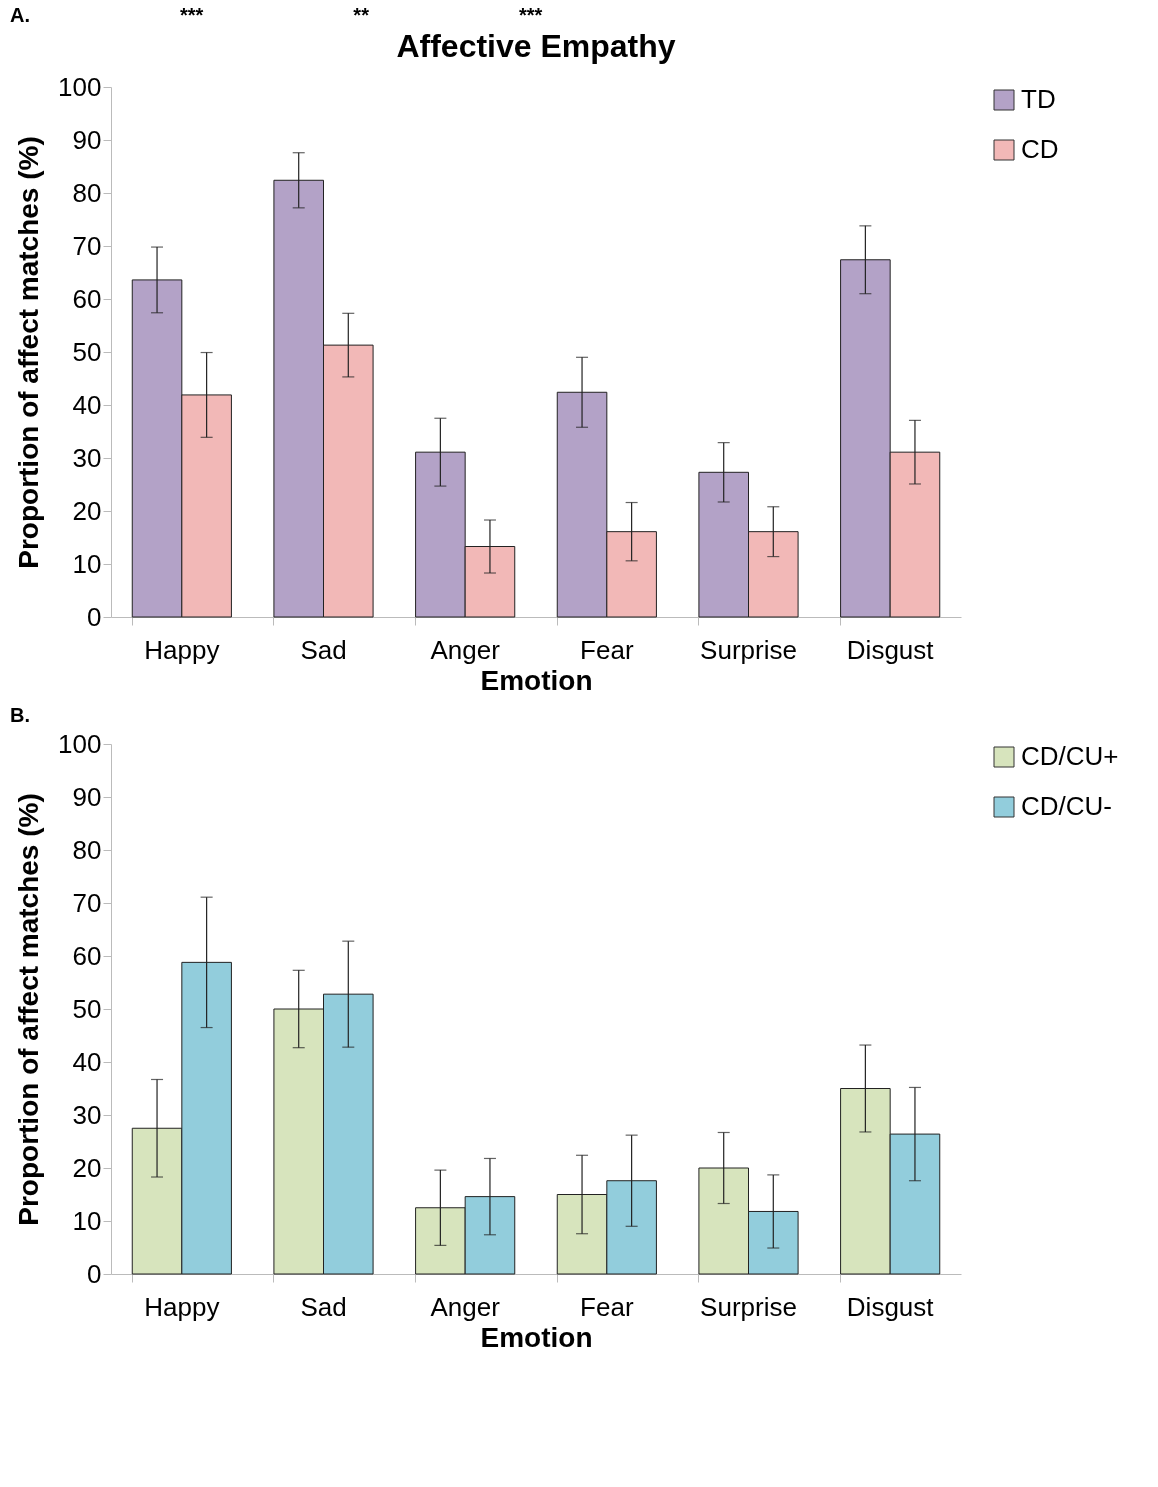 The image size is (1158, 1487). Describe the element at coordinates (536, 46) in the screenshot. I see `chart-title: Affective Empathy` at that location.